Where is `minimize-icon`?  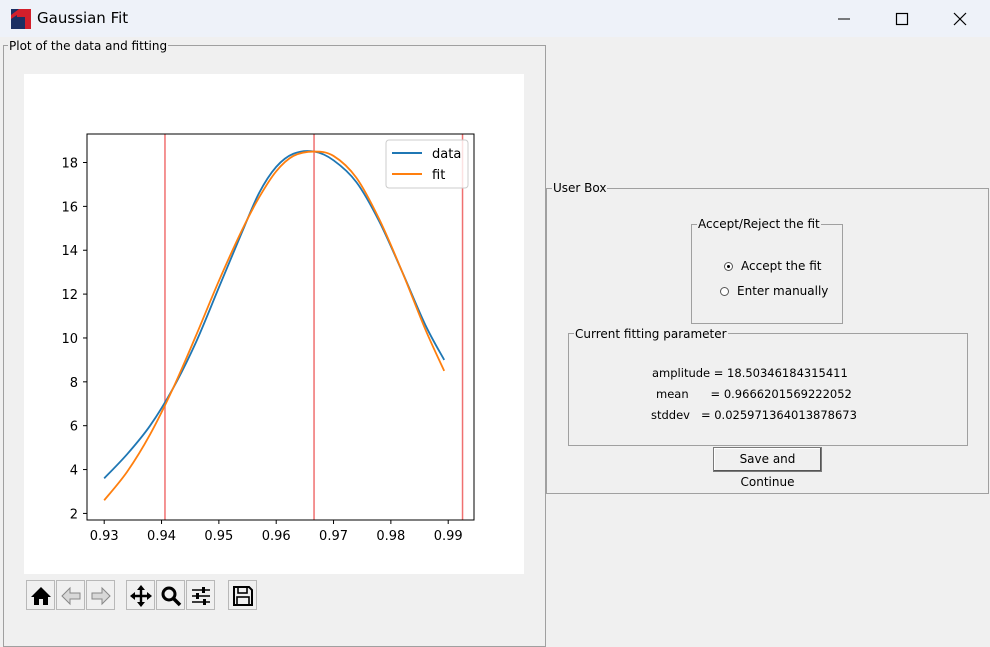 minimize-icon is located at coordinates (844, 19).